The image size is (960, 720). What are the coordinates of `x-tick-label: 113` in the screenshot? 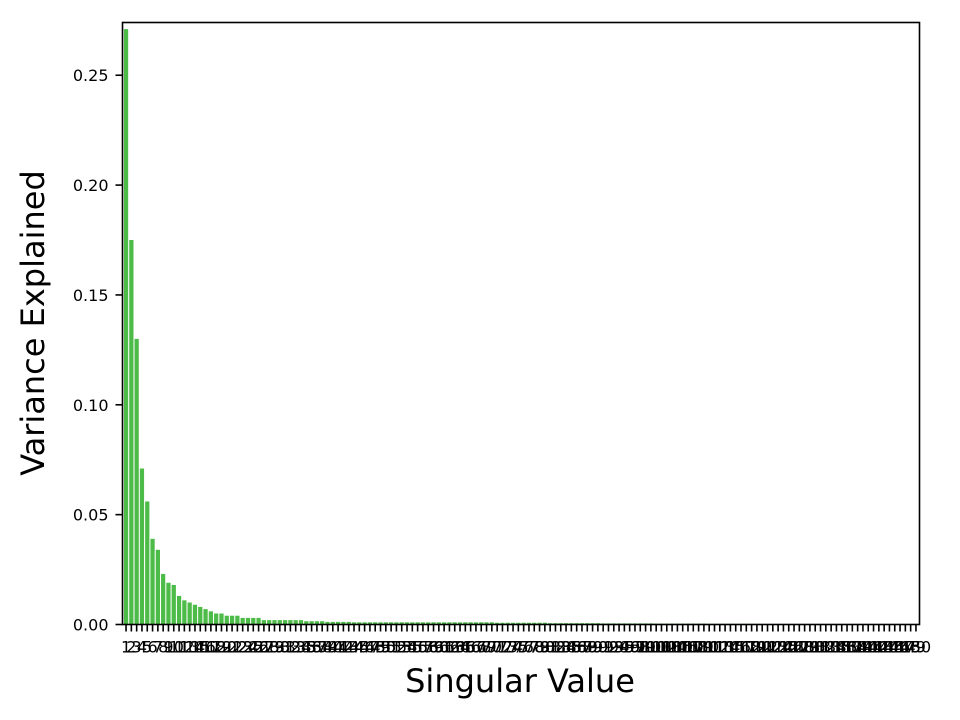 It's located at (720, 647).